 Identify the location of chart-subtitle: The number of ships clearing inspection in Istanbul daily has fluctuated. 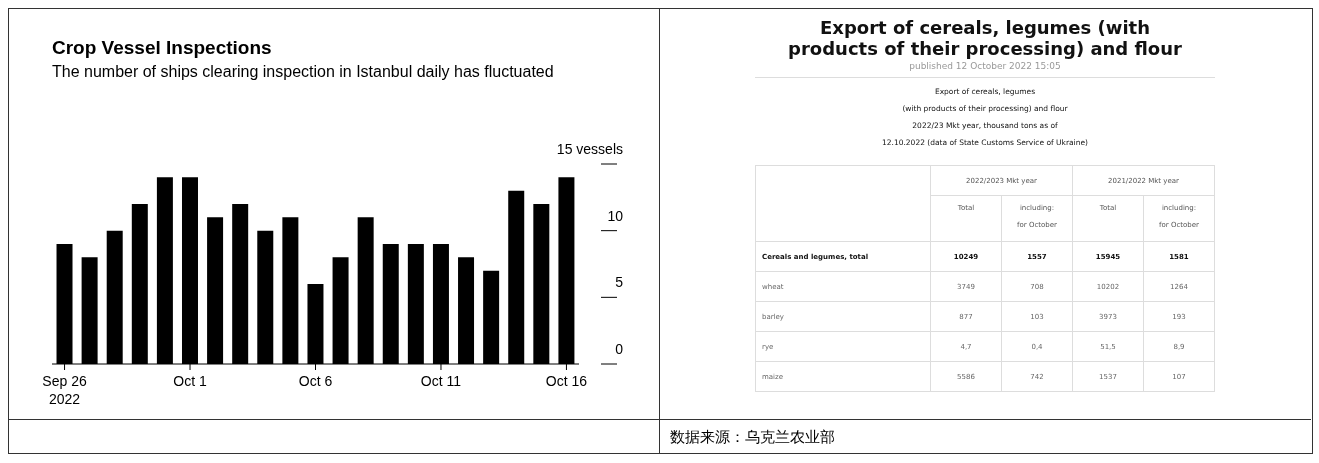
(303, 72).